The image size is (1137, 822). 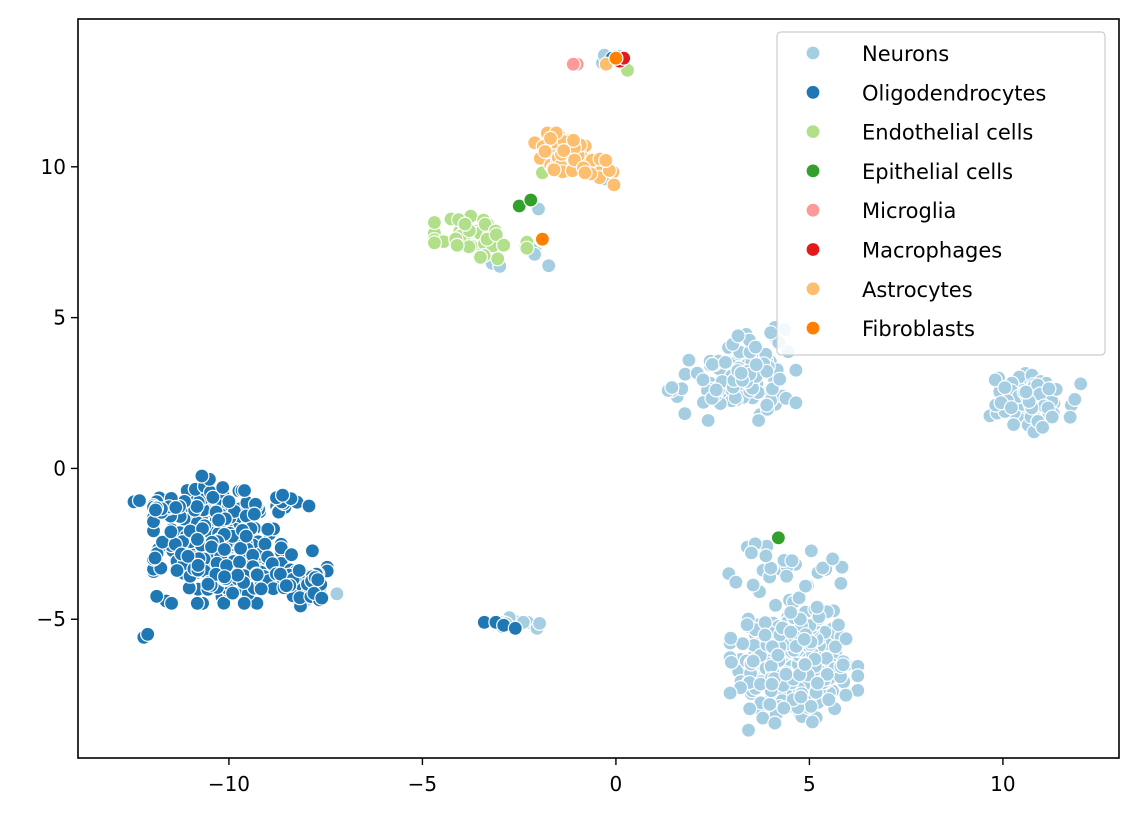 I want to click on y-tick-label: −5, so click(x=51, y=619).